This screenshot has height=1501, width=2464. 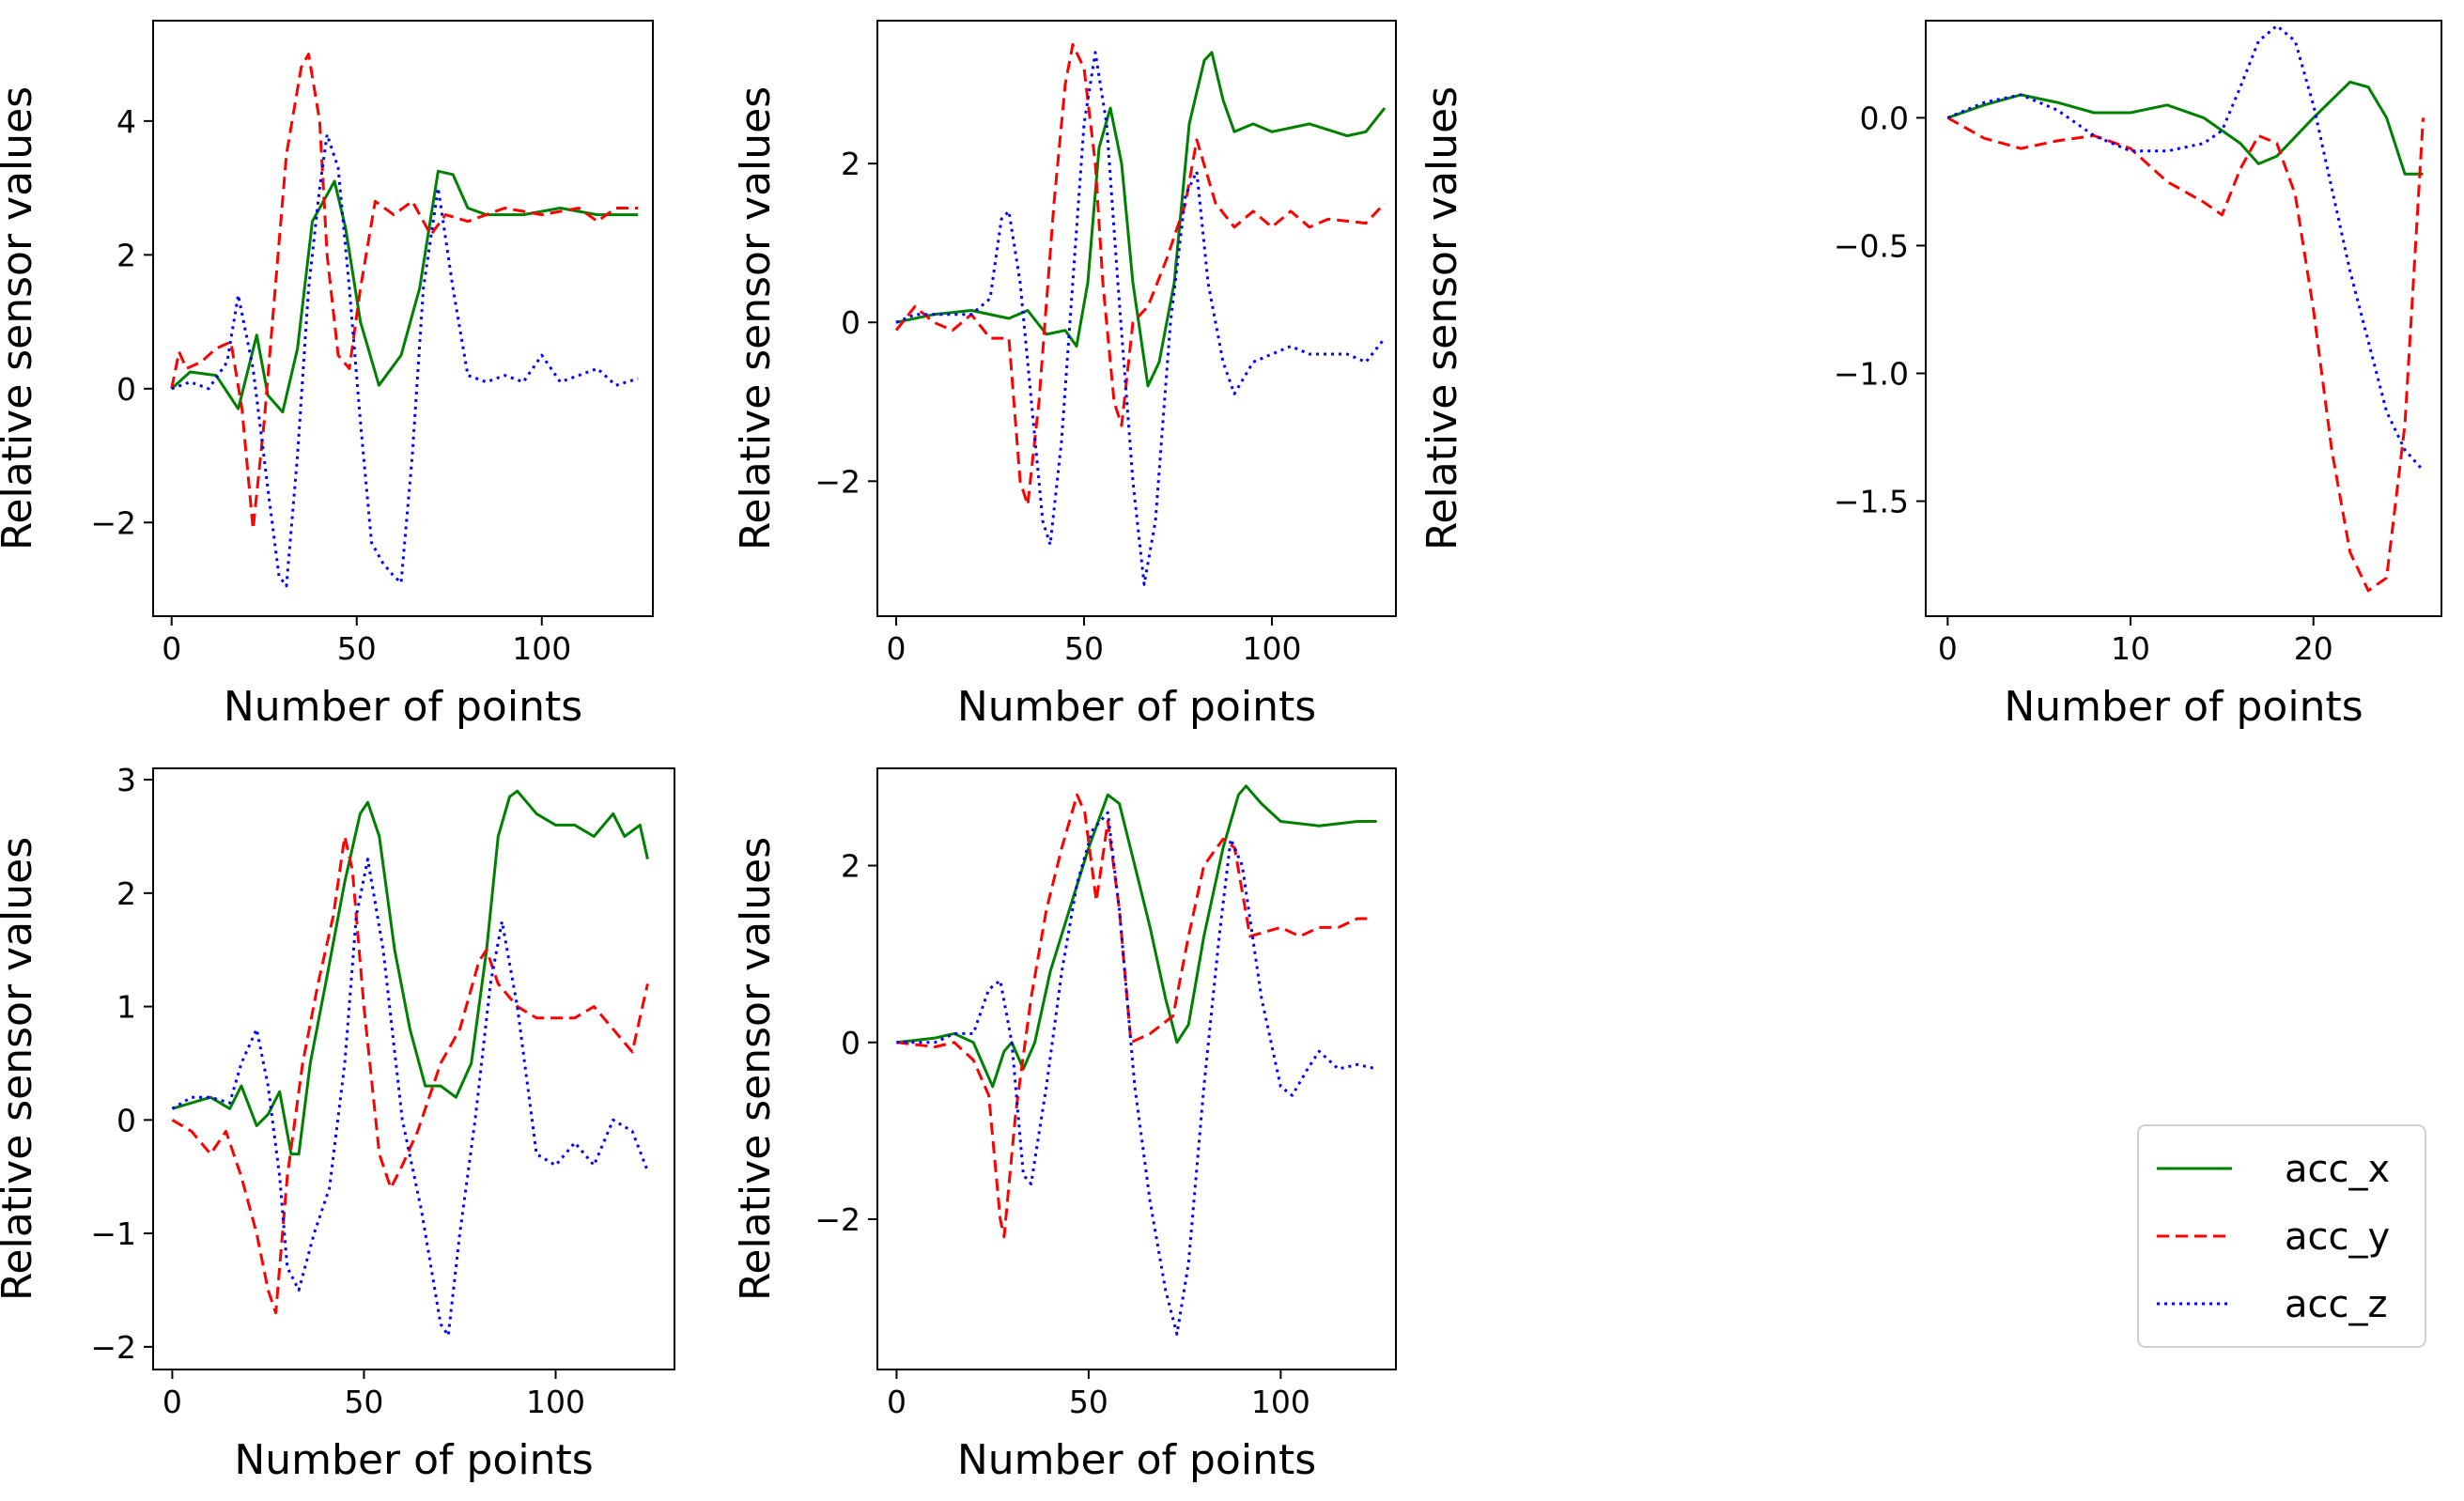 I want to click on y-tick-label: −0.5, so click(x=1871, y=245).